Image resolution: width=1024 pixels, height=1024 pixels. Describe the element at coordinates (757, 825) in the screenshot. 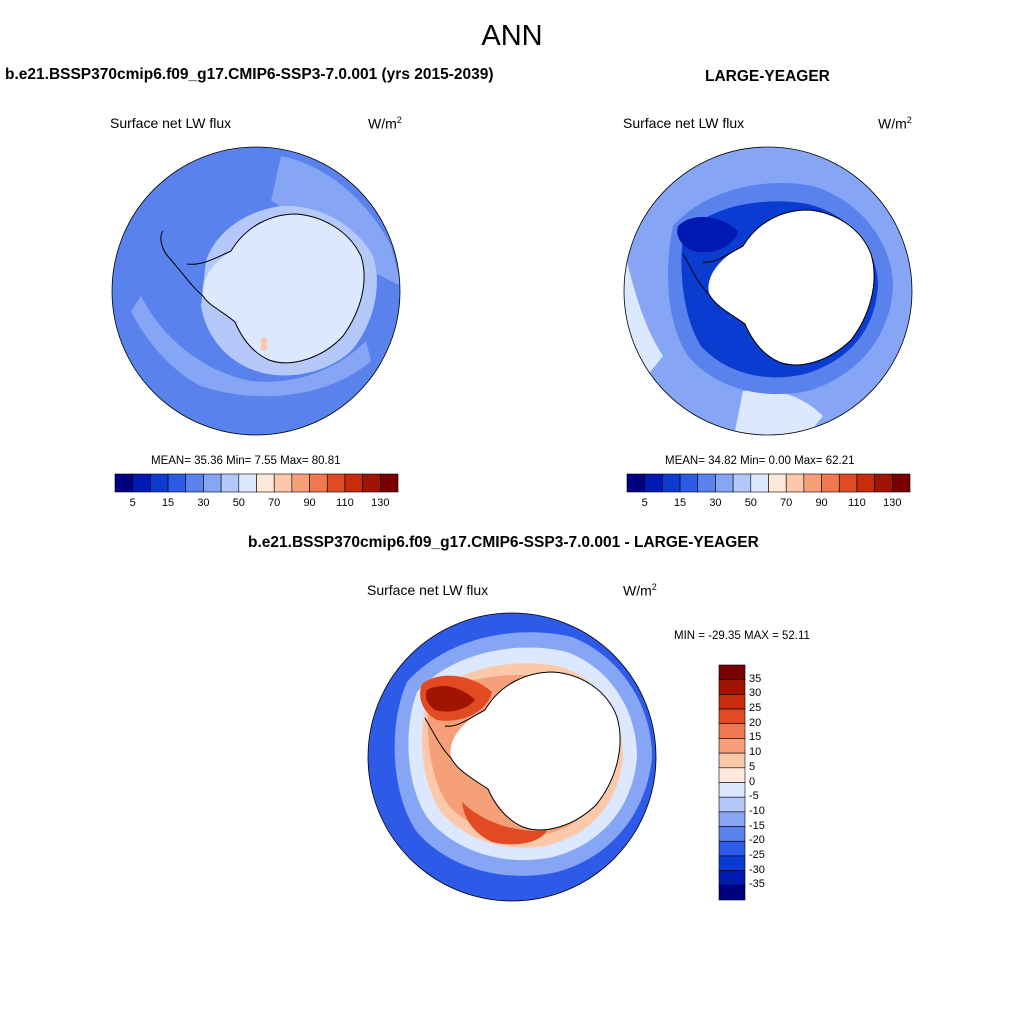

I see `colorbar-tick-label: -15` at that location.